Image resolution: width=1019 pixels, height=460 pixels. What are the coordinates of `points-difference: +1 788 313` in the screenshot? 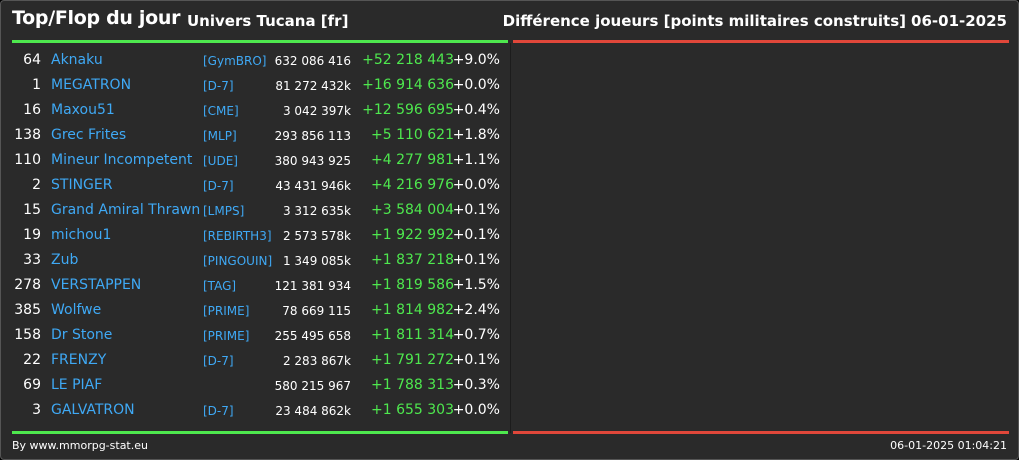 It's located at (412, 385).